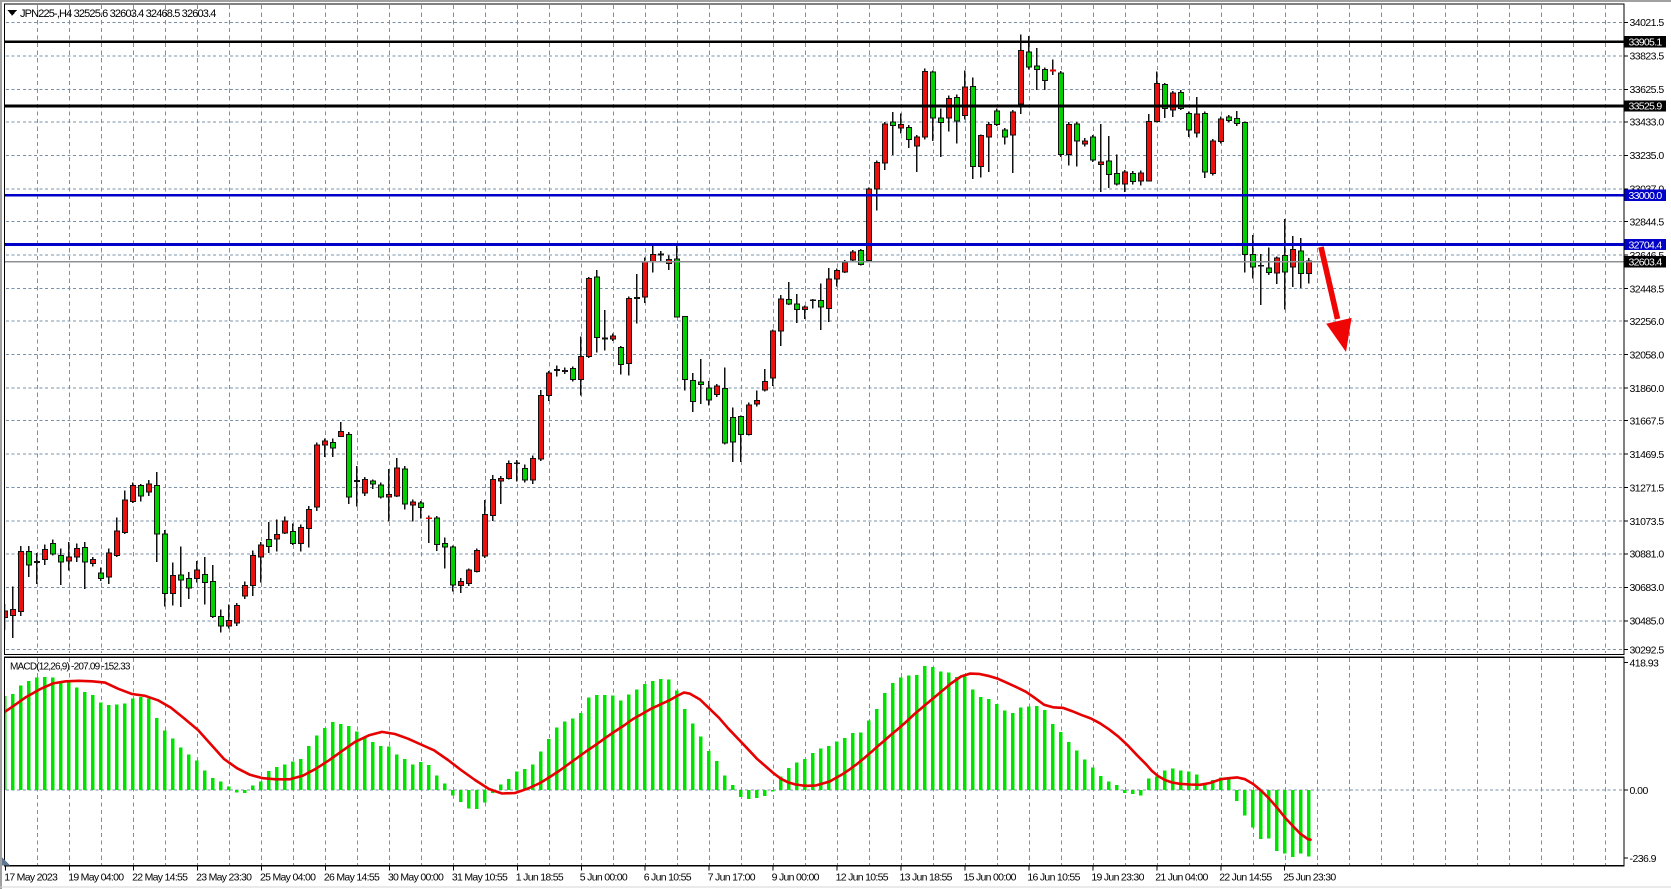  I want to click on svg-text: 33823.5, so click(1647, 57).